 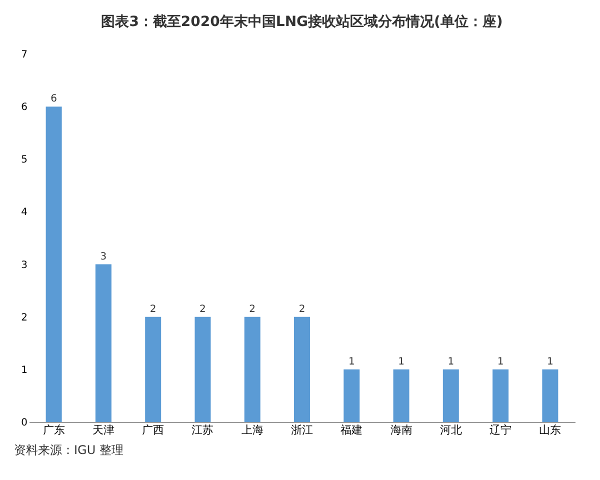 What do you see at coordinates (501, 430) in the screenshot?
I see `x-tick-label: 辽宁` at bounding box center [501, 430].